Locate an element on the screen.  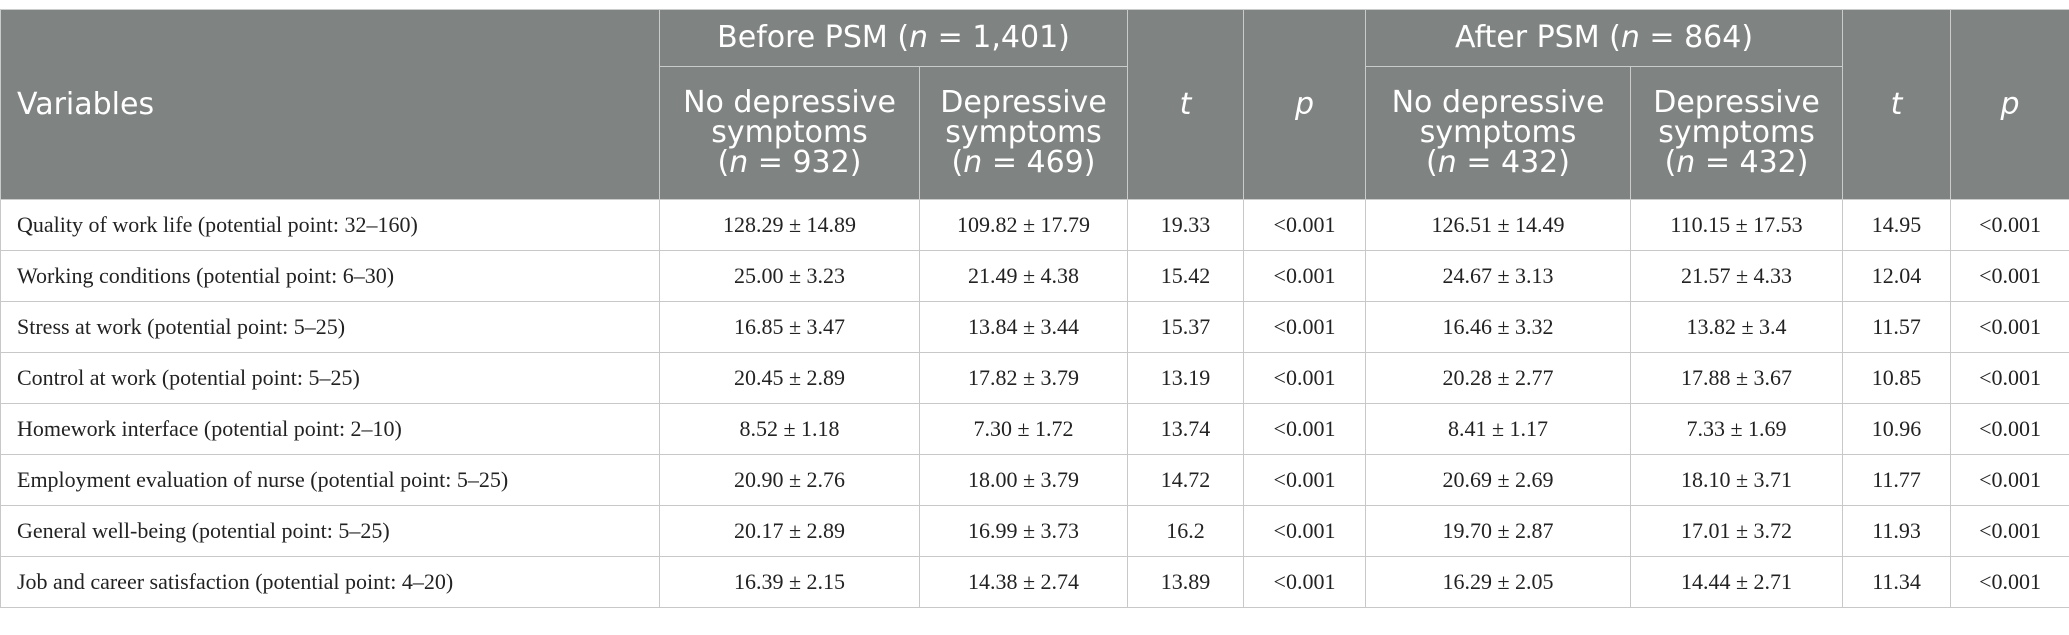
before-depressive-cell: 17.82 ± 3.79 is located at coordinates (1023, 378).